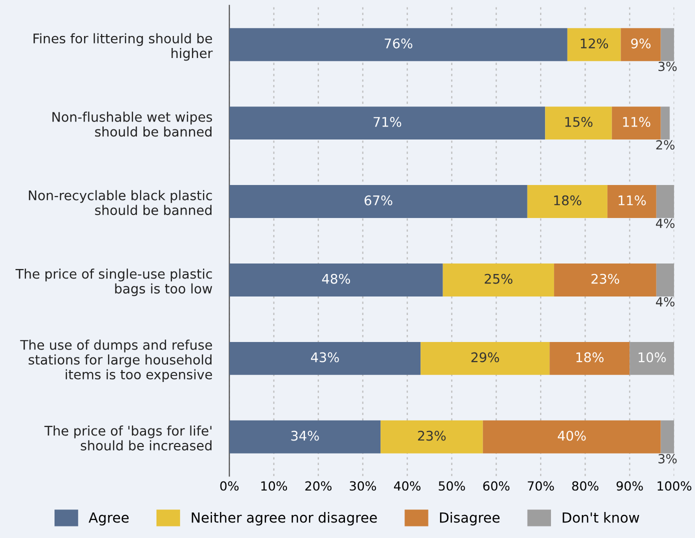 The height and width of the screenshot is (538, 695). I want to click on data-label: 9%, so click(641, 43).